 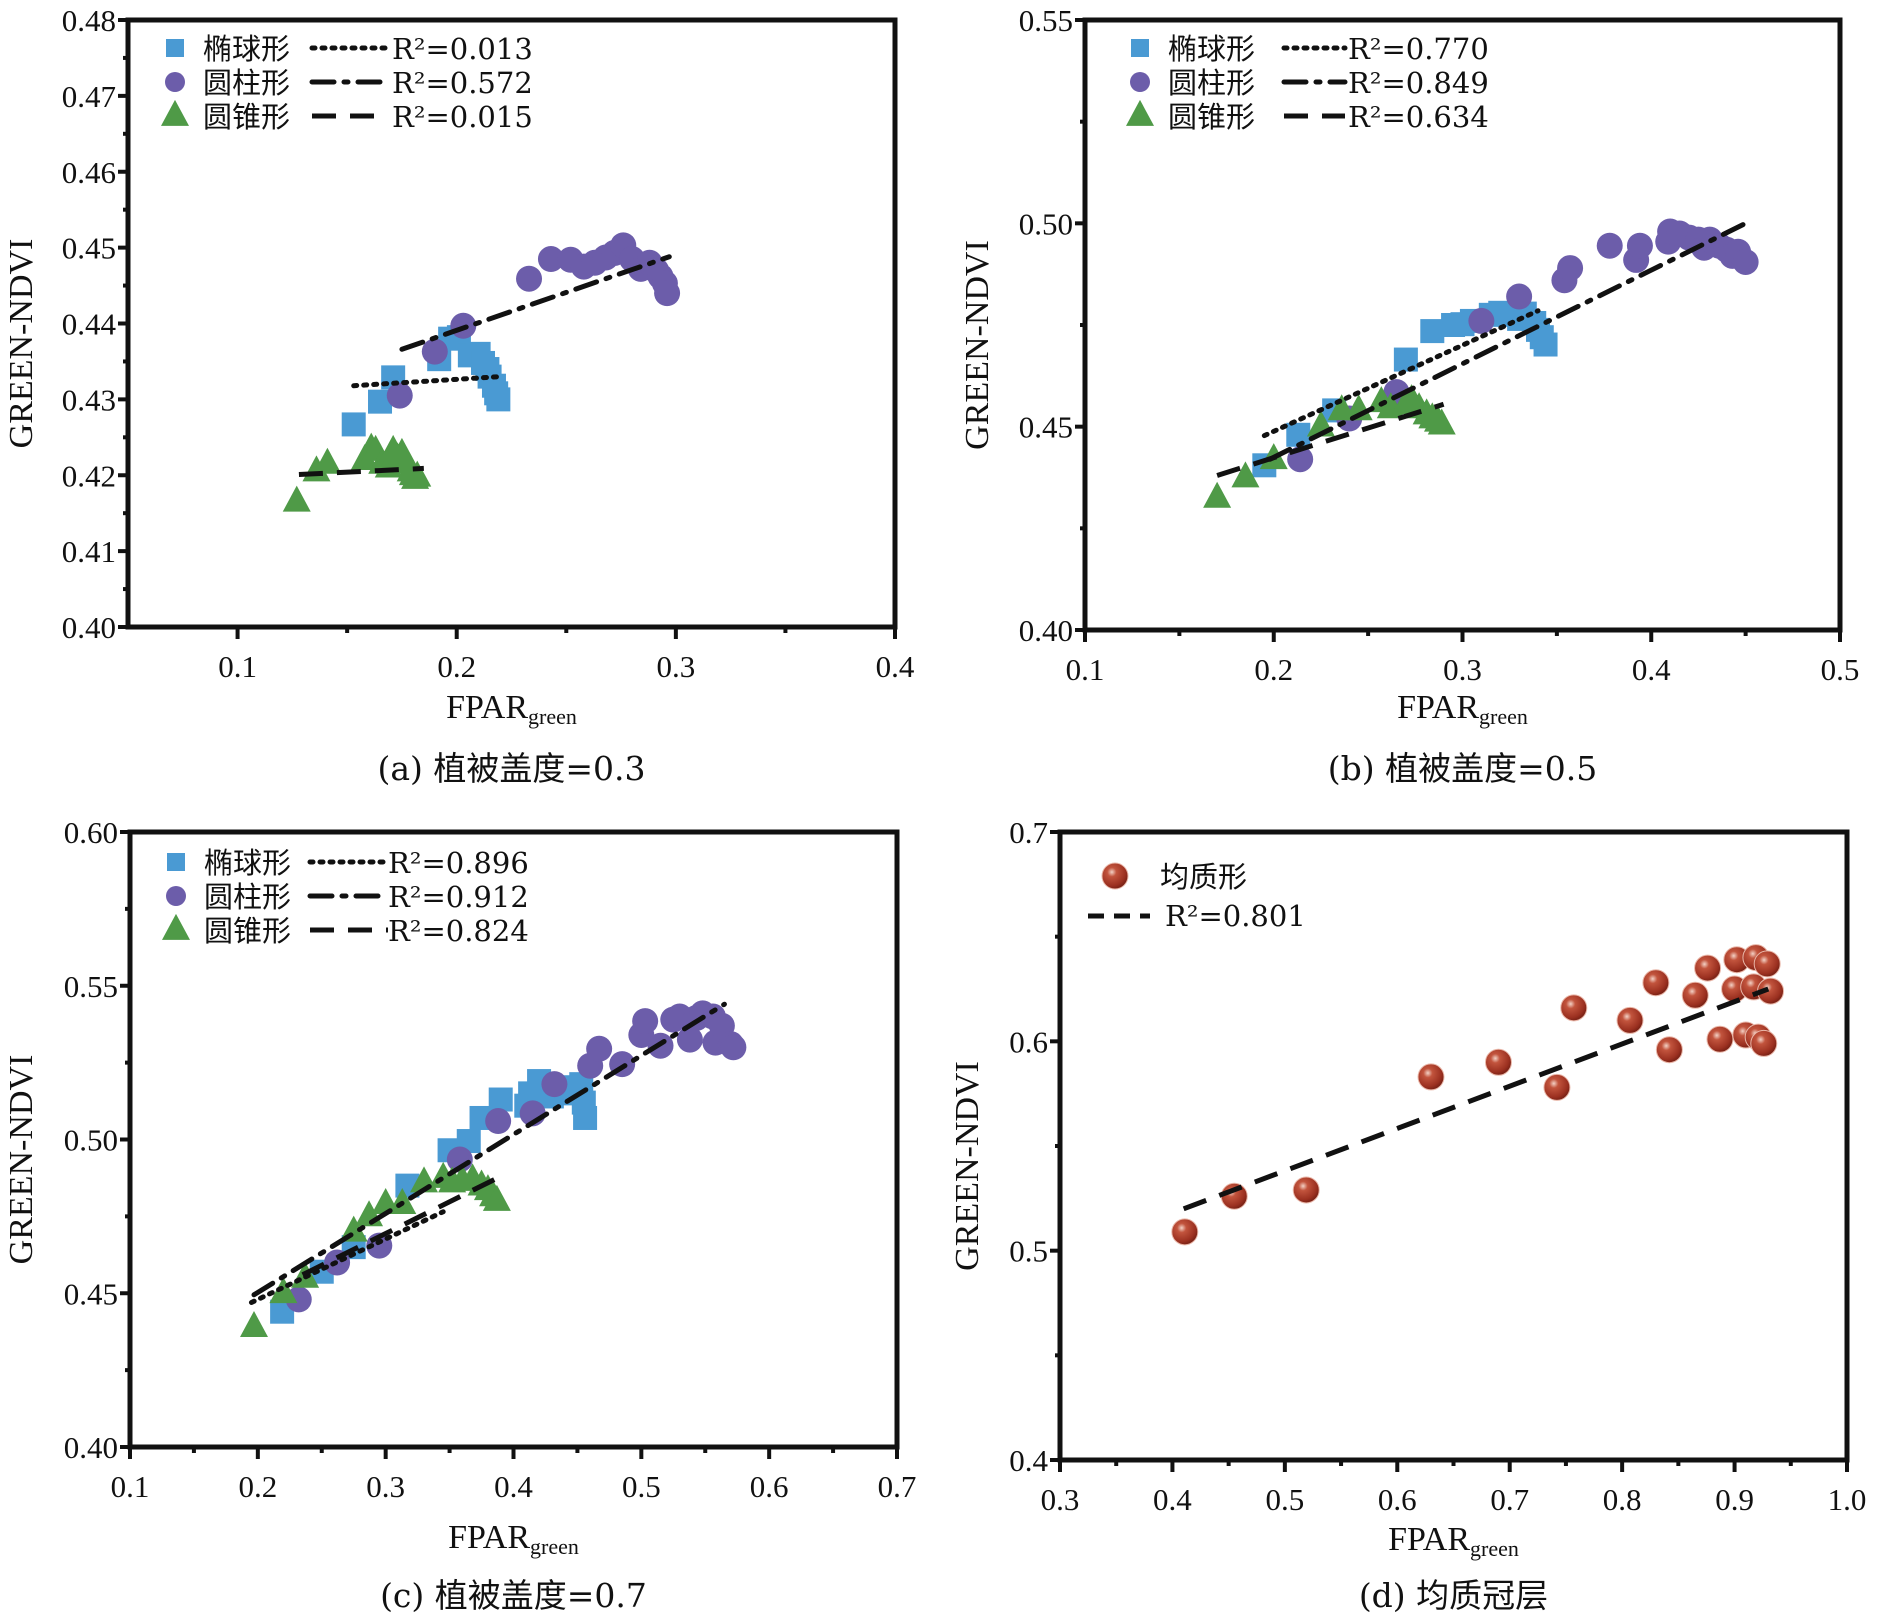 What do you see at coordinates (1309, 83) in the screenshot?
I see `legend-item: 圆柱形 R²=0.849` at bounding box center [1309, 83].